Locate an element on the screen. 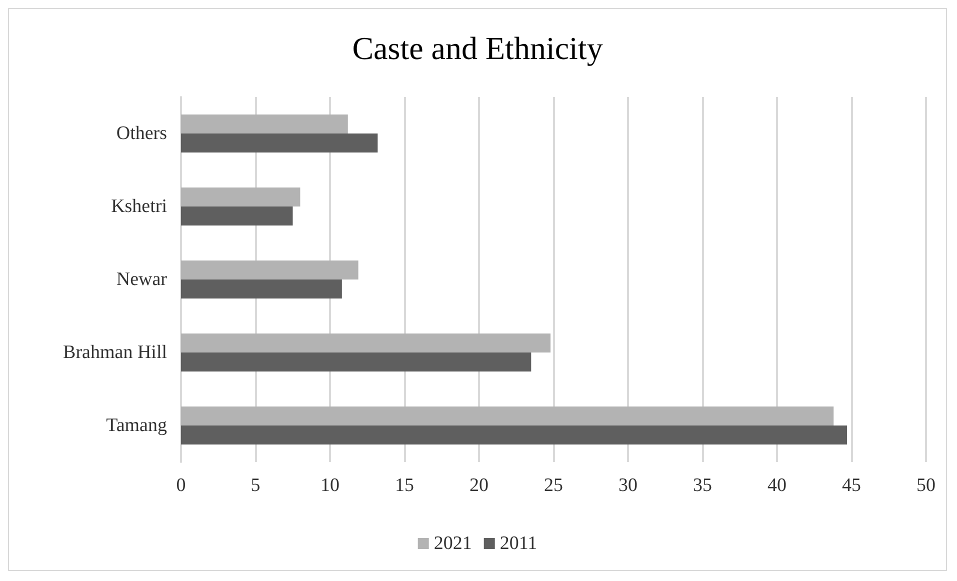 Image resolution: width=957 pixels, height=581 pixels. x-tick-label: 40 is located at coordinates (777, 485).